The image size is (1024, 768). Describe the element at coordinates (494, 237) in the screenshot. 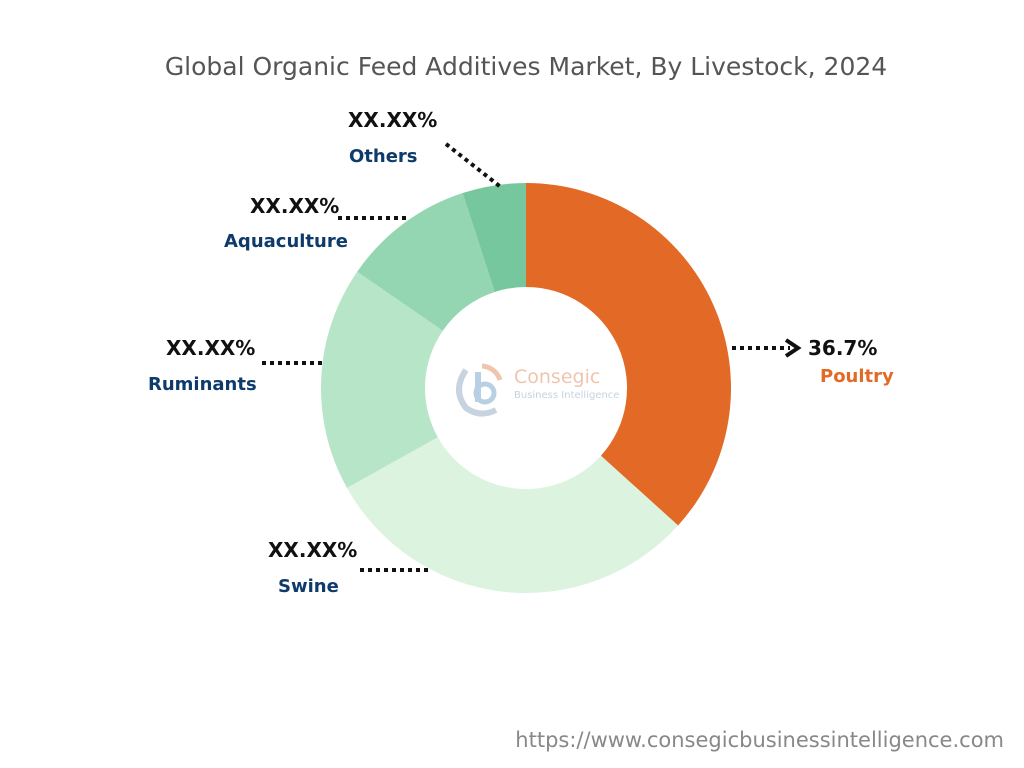

I see `slice-others` at that location.